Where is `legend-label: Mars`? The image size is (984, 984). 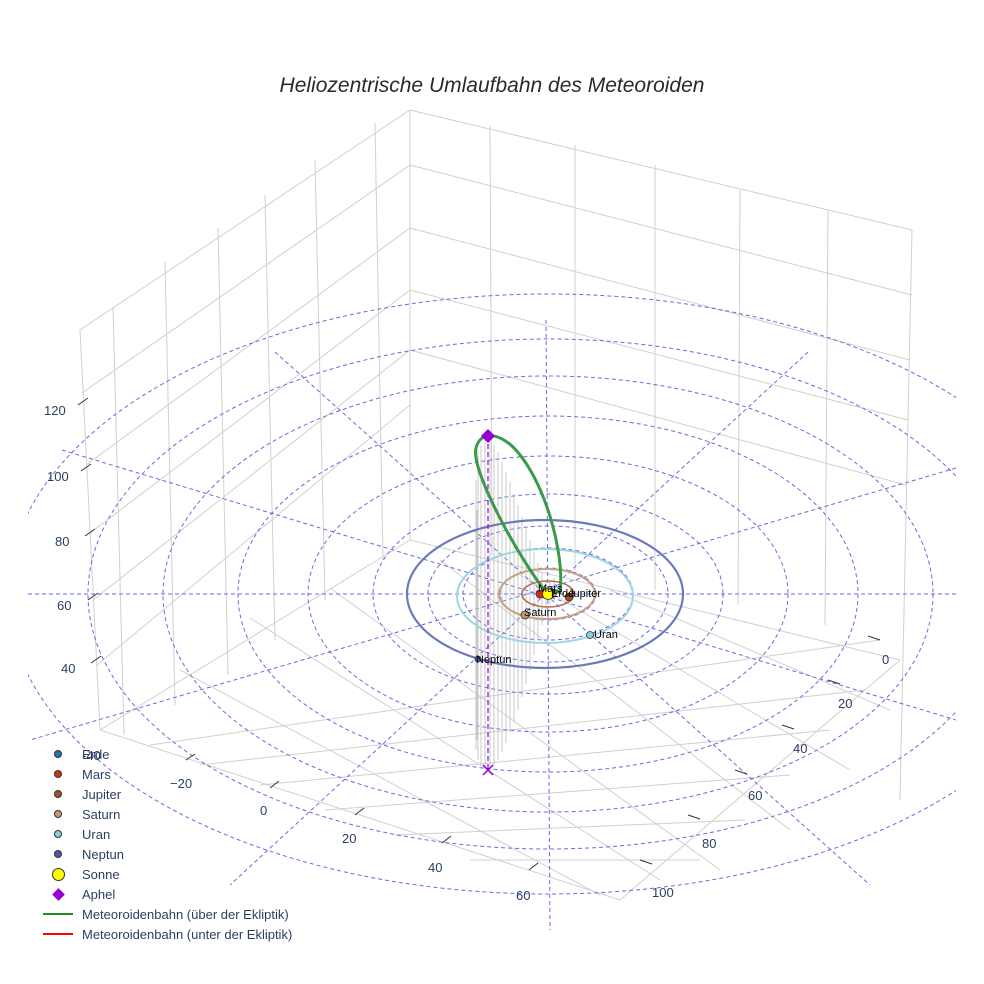 legend-label: Mars is located at coordinates (96, 774).